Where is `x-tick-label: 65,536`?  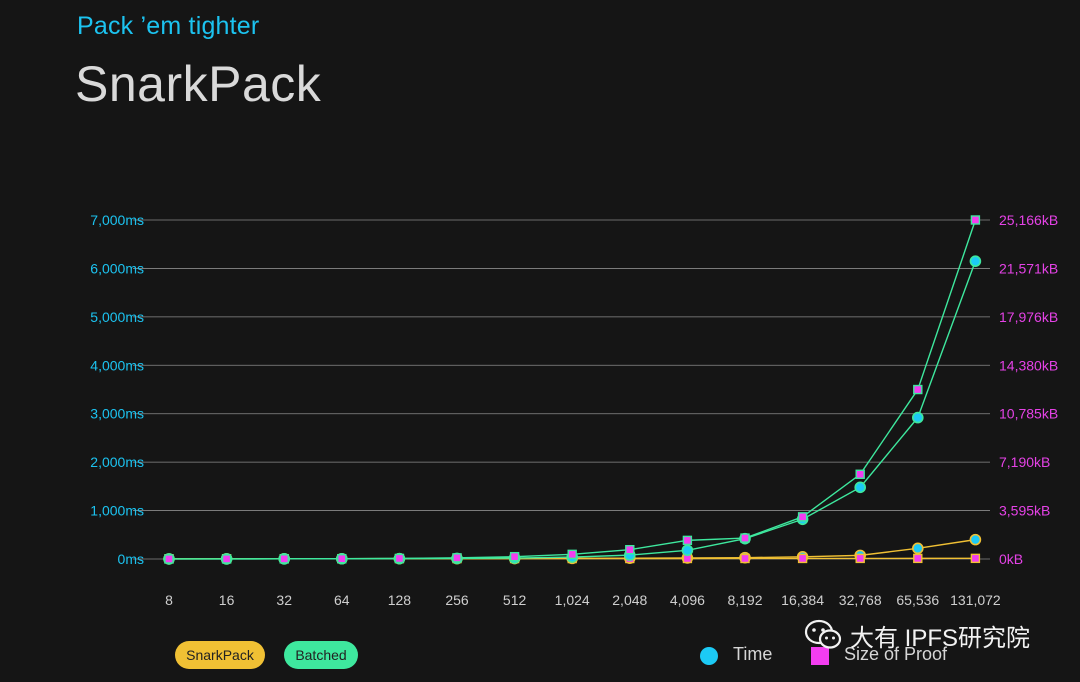
x-tick-label: 65,536 is located at coordinates (917, 600).